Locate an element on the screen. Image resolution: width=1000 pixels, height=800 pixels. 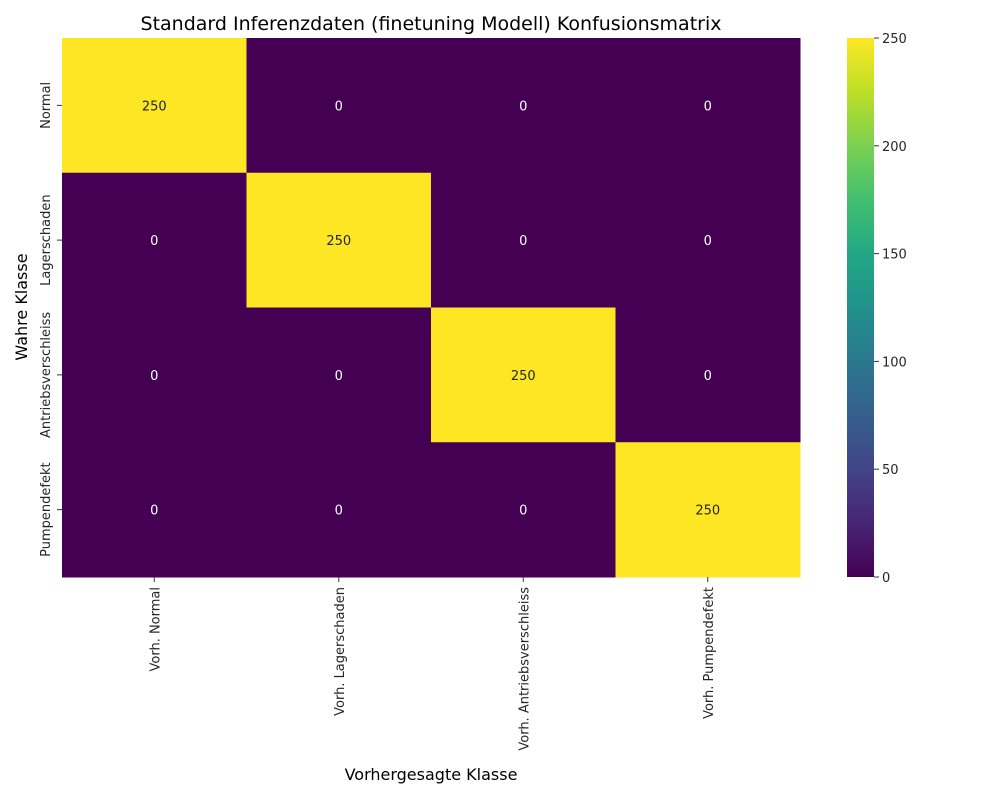
y-axis-title: Wahre Klasse is located at coordinates (21, 306).